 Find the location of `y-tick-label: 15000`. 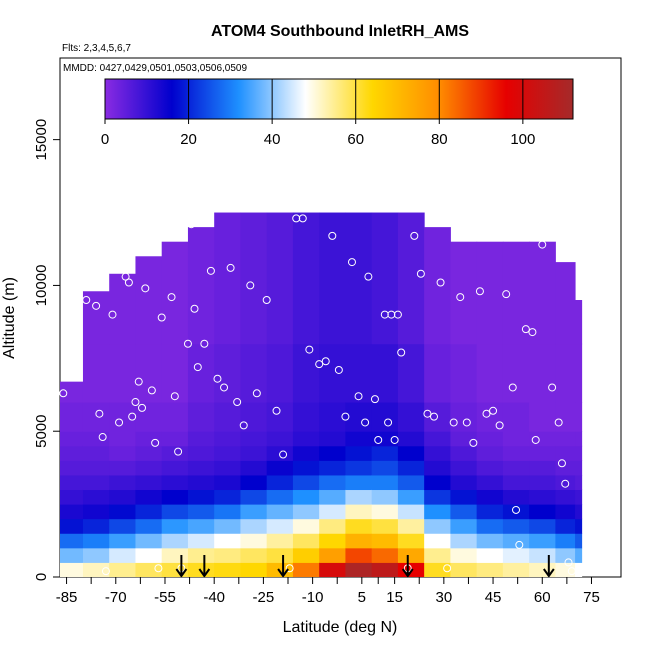

y-tick-label: 15000 is located at coordinates (41, 140).